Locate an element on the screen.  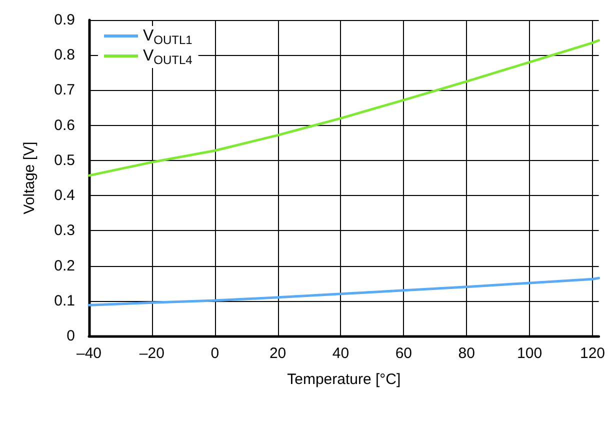
x-tick-label: 120 is located at coordinates (592, 353).